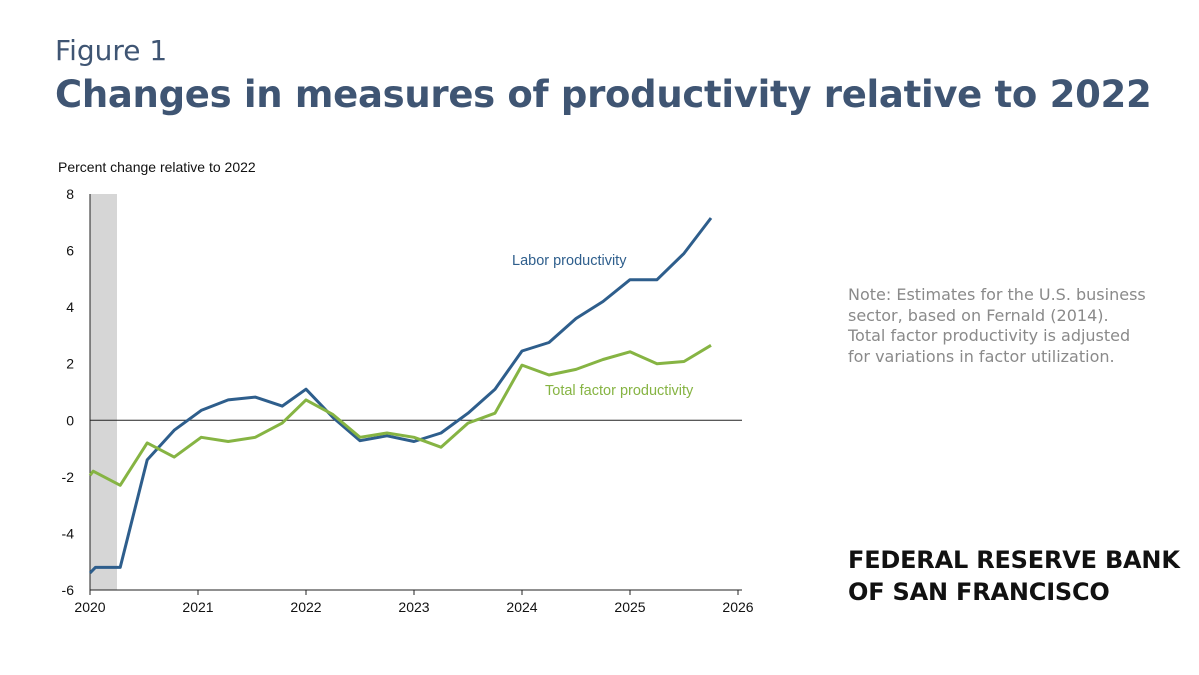 This screenshot has width=1199, height=675. Describe the element at coordinates (70, 251) in the screenshot. I see `y-tick-label: 6` at that location.